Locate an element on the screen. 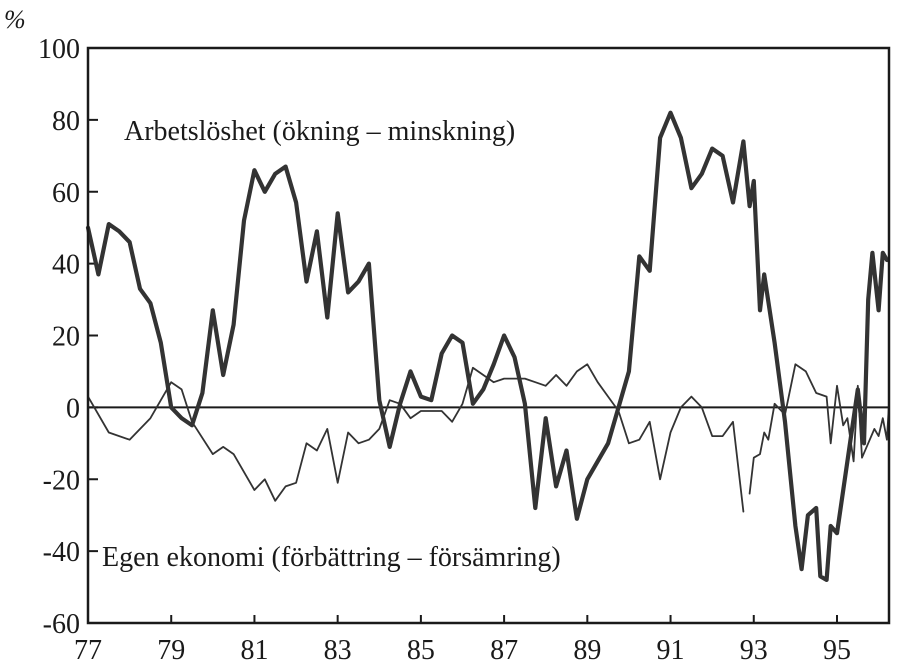 The height and width of the screenshot is (666, 907). y-tick-label: 100 is located at coordinates (59, 49).